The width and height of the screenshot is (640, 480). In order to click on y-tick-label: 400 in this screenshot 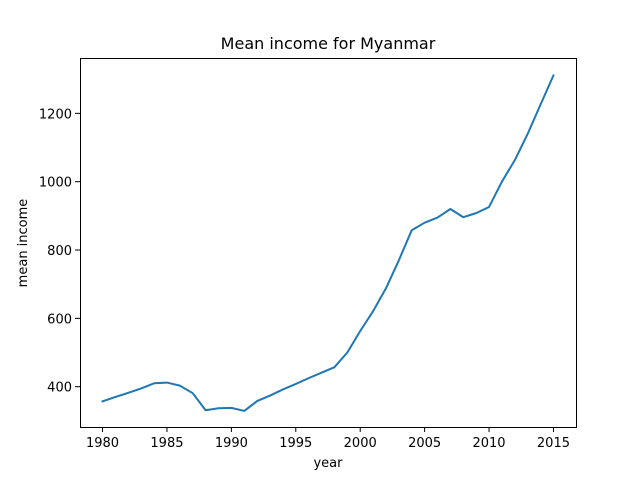, I will do `click(59, 388)`.